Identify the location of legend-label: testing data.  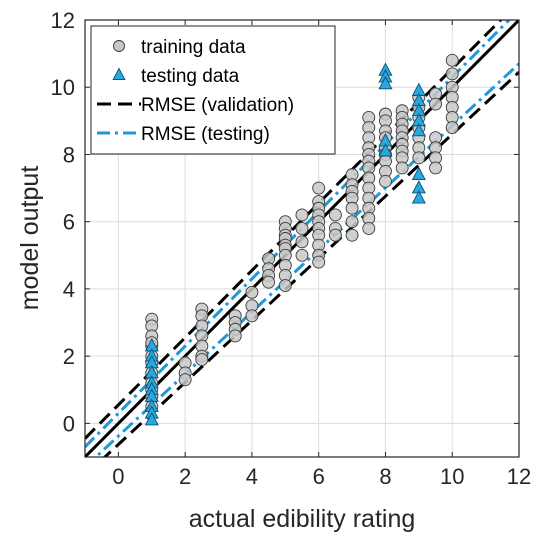
(190, 76).